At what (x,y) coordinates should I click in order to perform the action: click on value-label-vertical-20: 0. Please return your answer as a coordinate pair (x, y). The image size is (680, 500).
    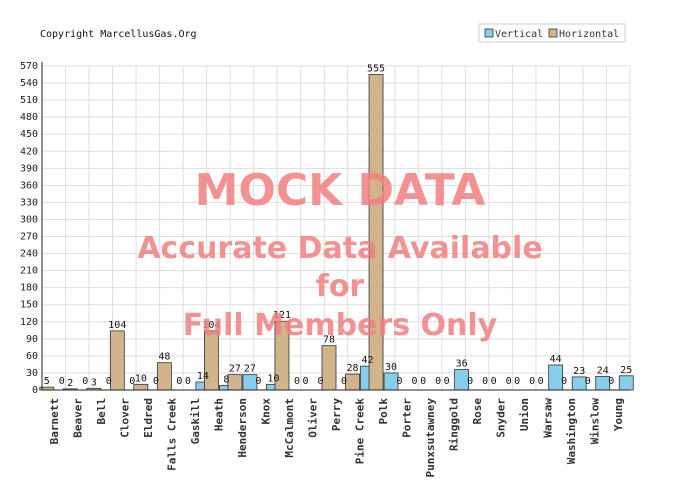
    Looking at the image, I should click on (532, 381).